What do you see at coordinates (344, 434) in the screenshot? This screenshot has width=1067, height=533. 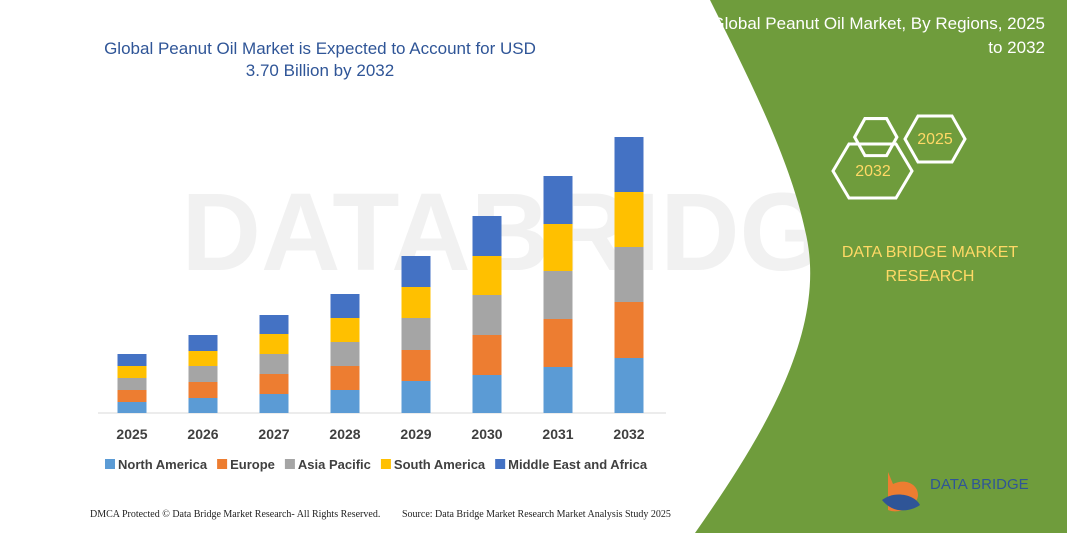 I see `x-tick-label: 2028` at bounding box center [344, 434].